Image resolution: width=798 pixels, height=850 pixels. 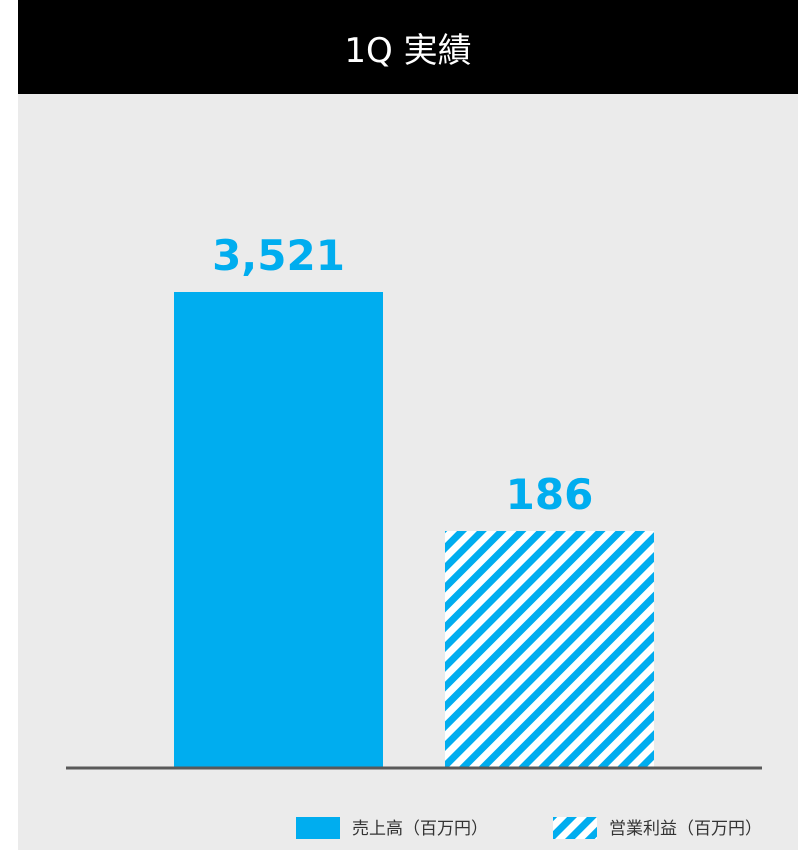 What do you see at coordinates (685, 829) in the screenshot?
I see `legend-label-operating-profit: 営業利益（百万円）` at bounding box center [685, 829].